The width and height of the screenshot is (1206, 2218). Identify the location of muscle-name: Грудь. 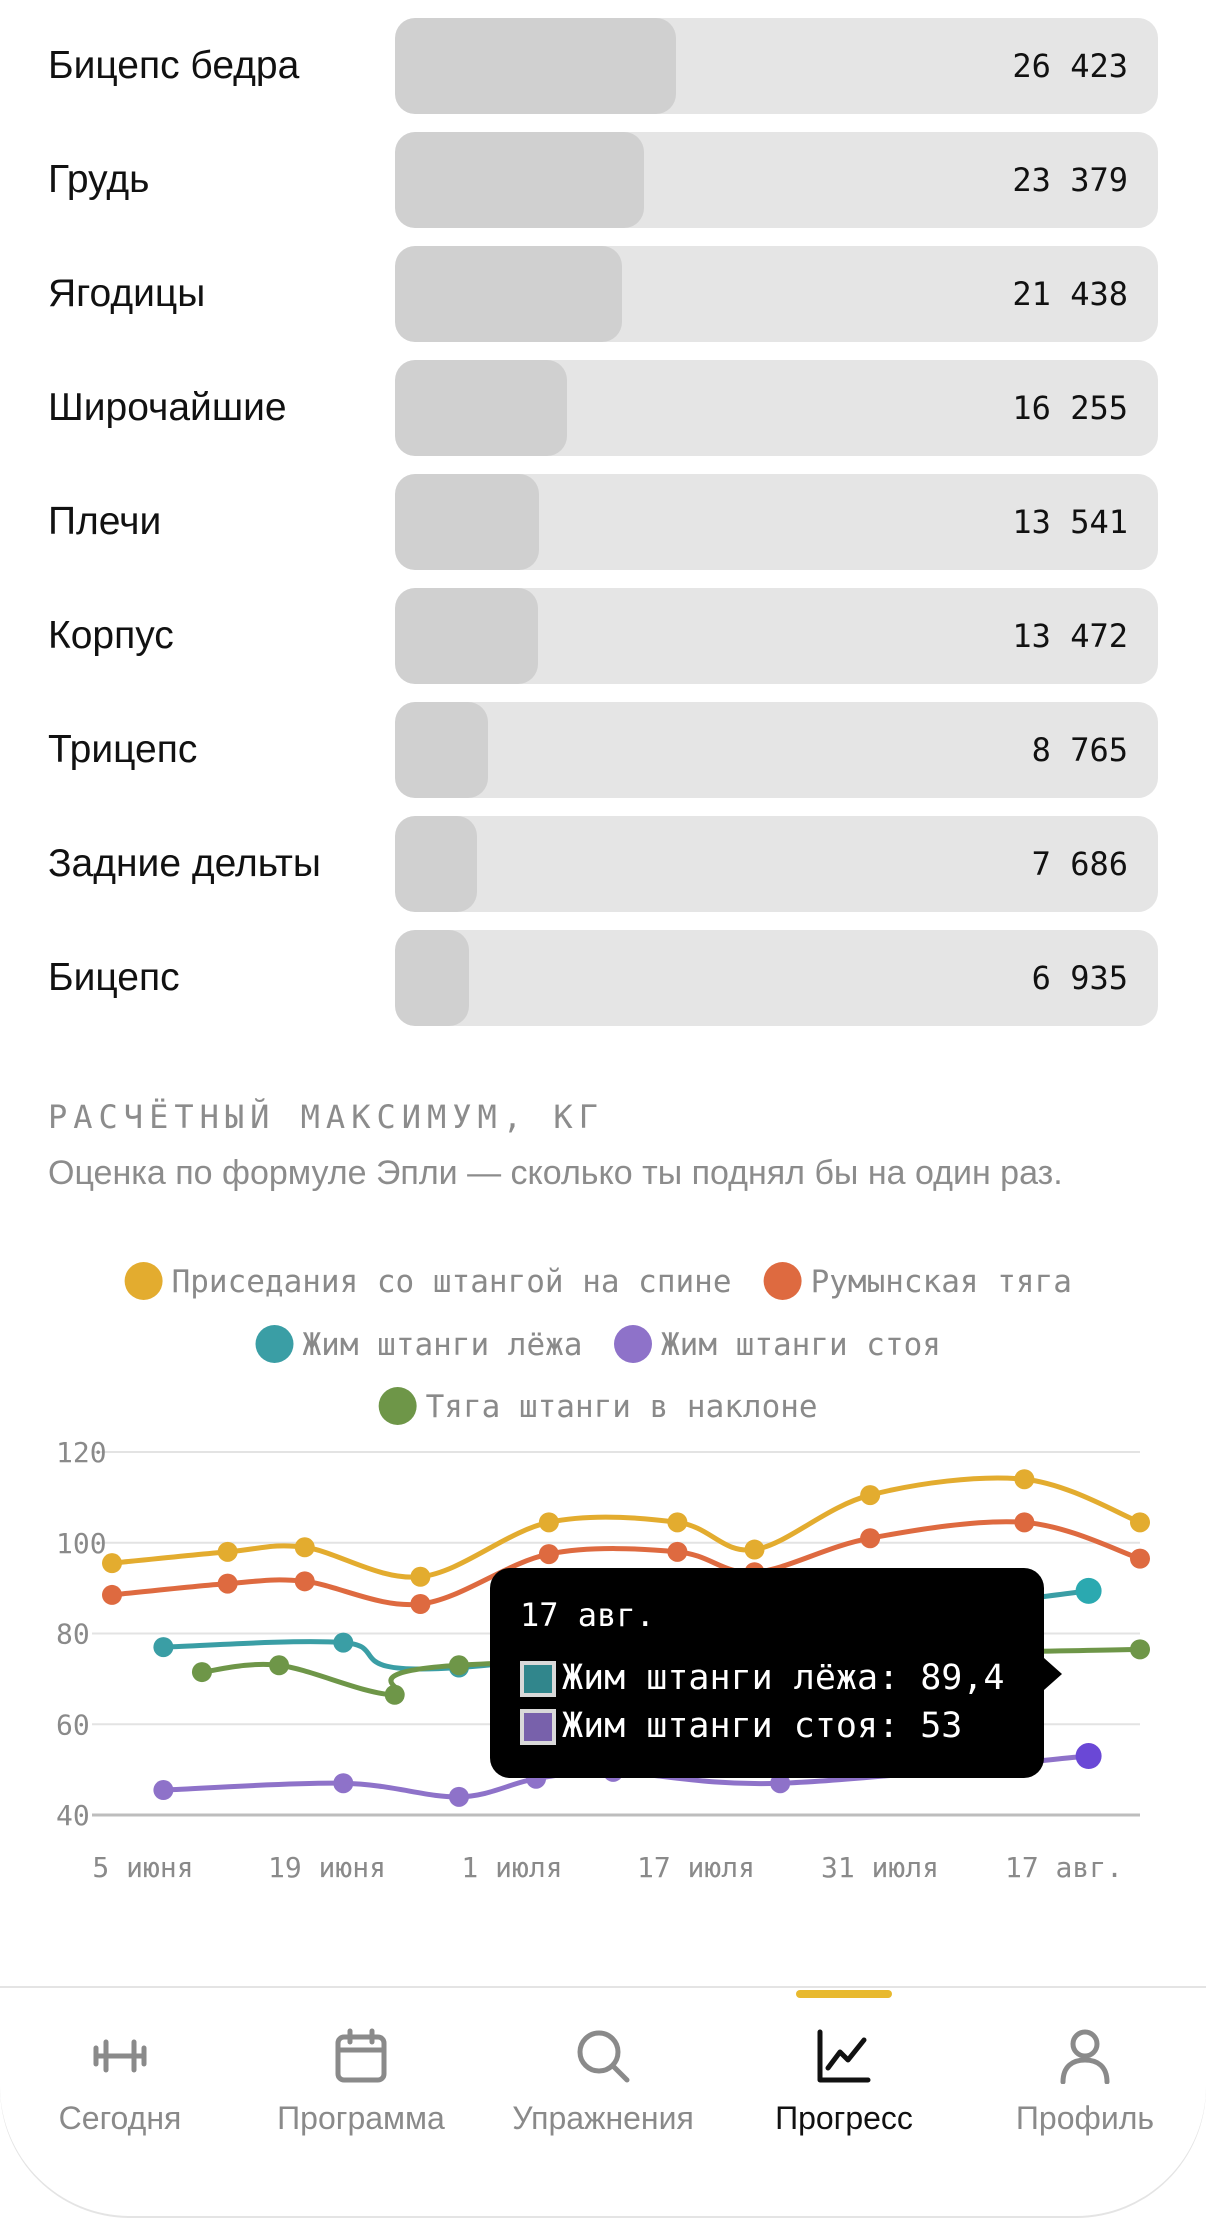
(99, 179).